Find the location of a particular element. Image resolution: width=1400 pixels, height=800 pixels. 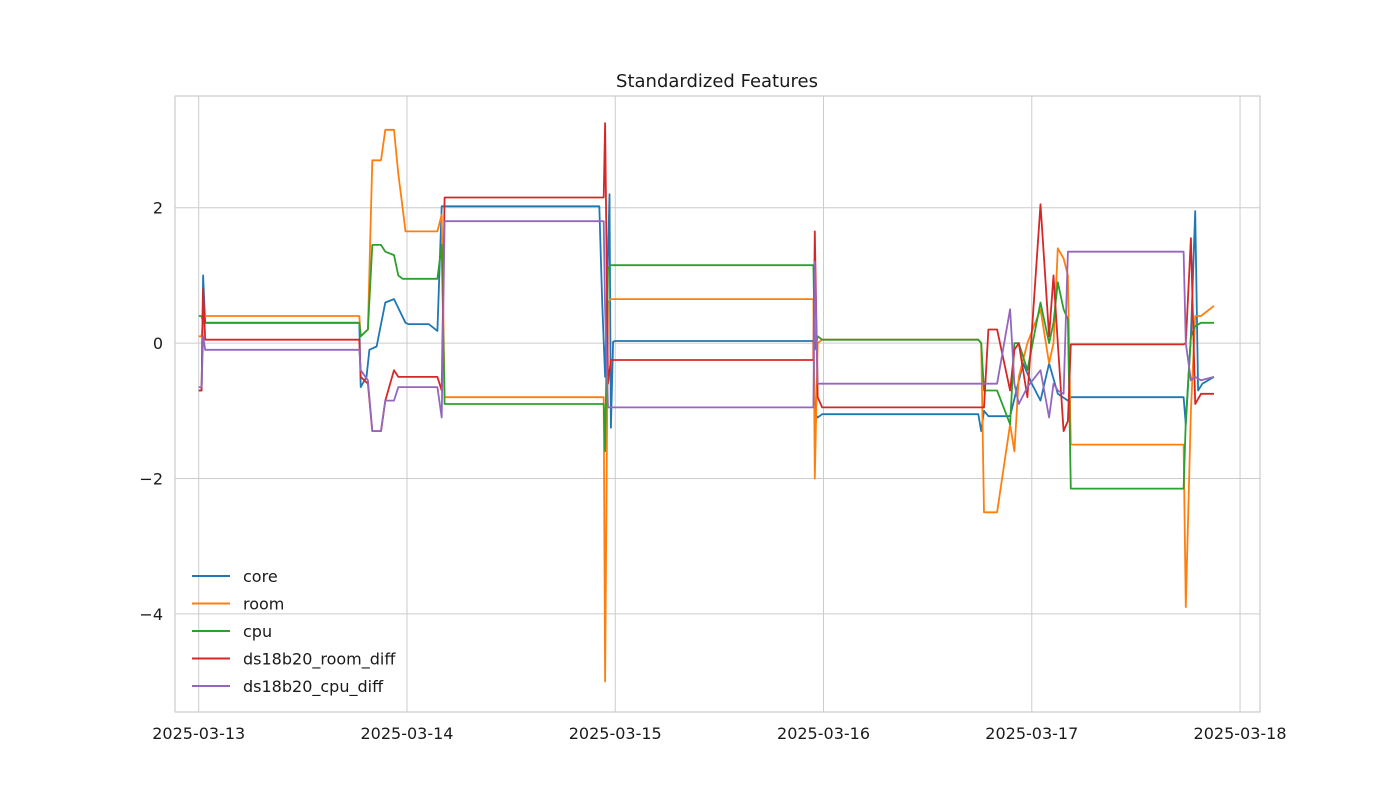

y-tick-label: 2 is located at coordinates (158, 208).